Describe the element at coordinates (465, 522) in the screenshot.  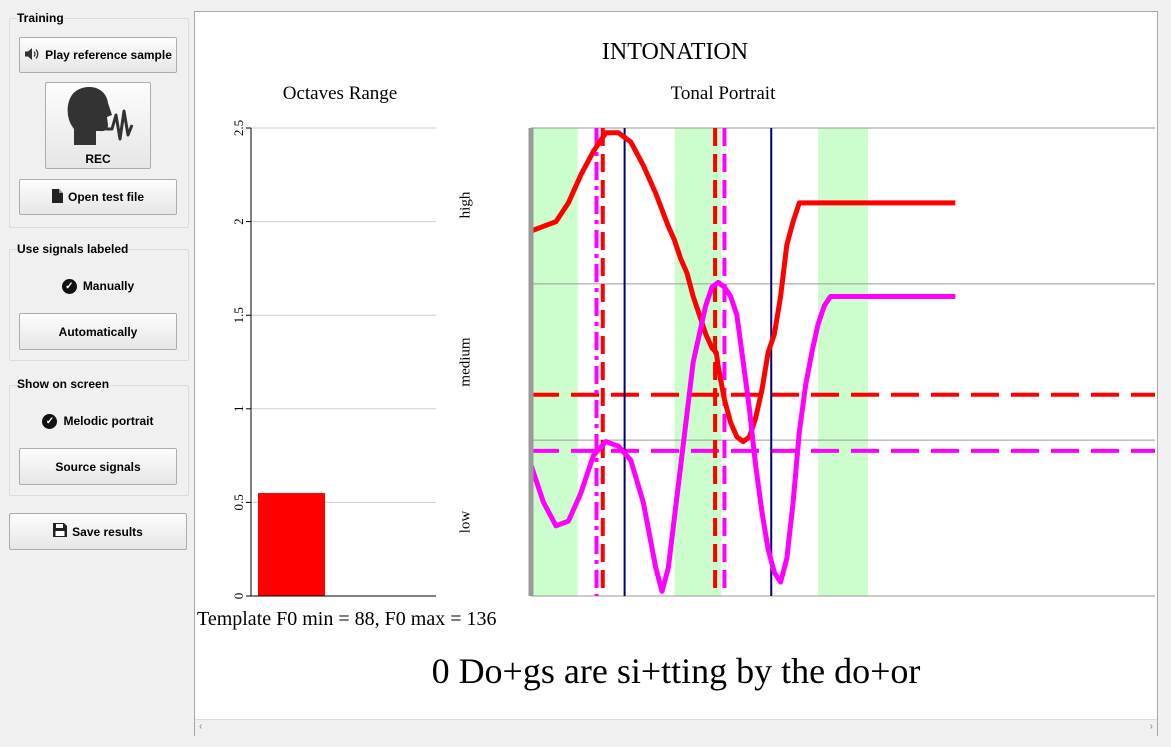
I see `band-label-low: low` at that location.